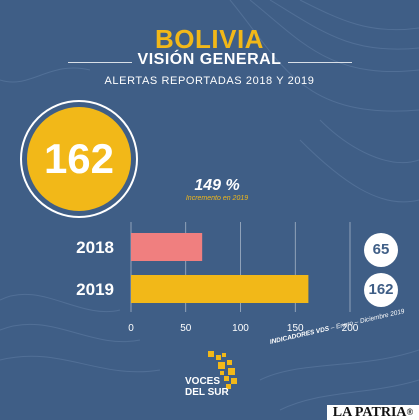  I want to click on page-subtitle: VISIÓN GENERAL, so click(209, 59).